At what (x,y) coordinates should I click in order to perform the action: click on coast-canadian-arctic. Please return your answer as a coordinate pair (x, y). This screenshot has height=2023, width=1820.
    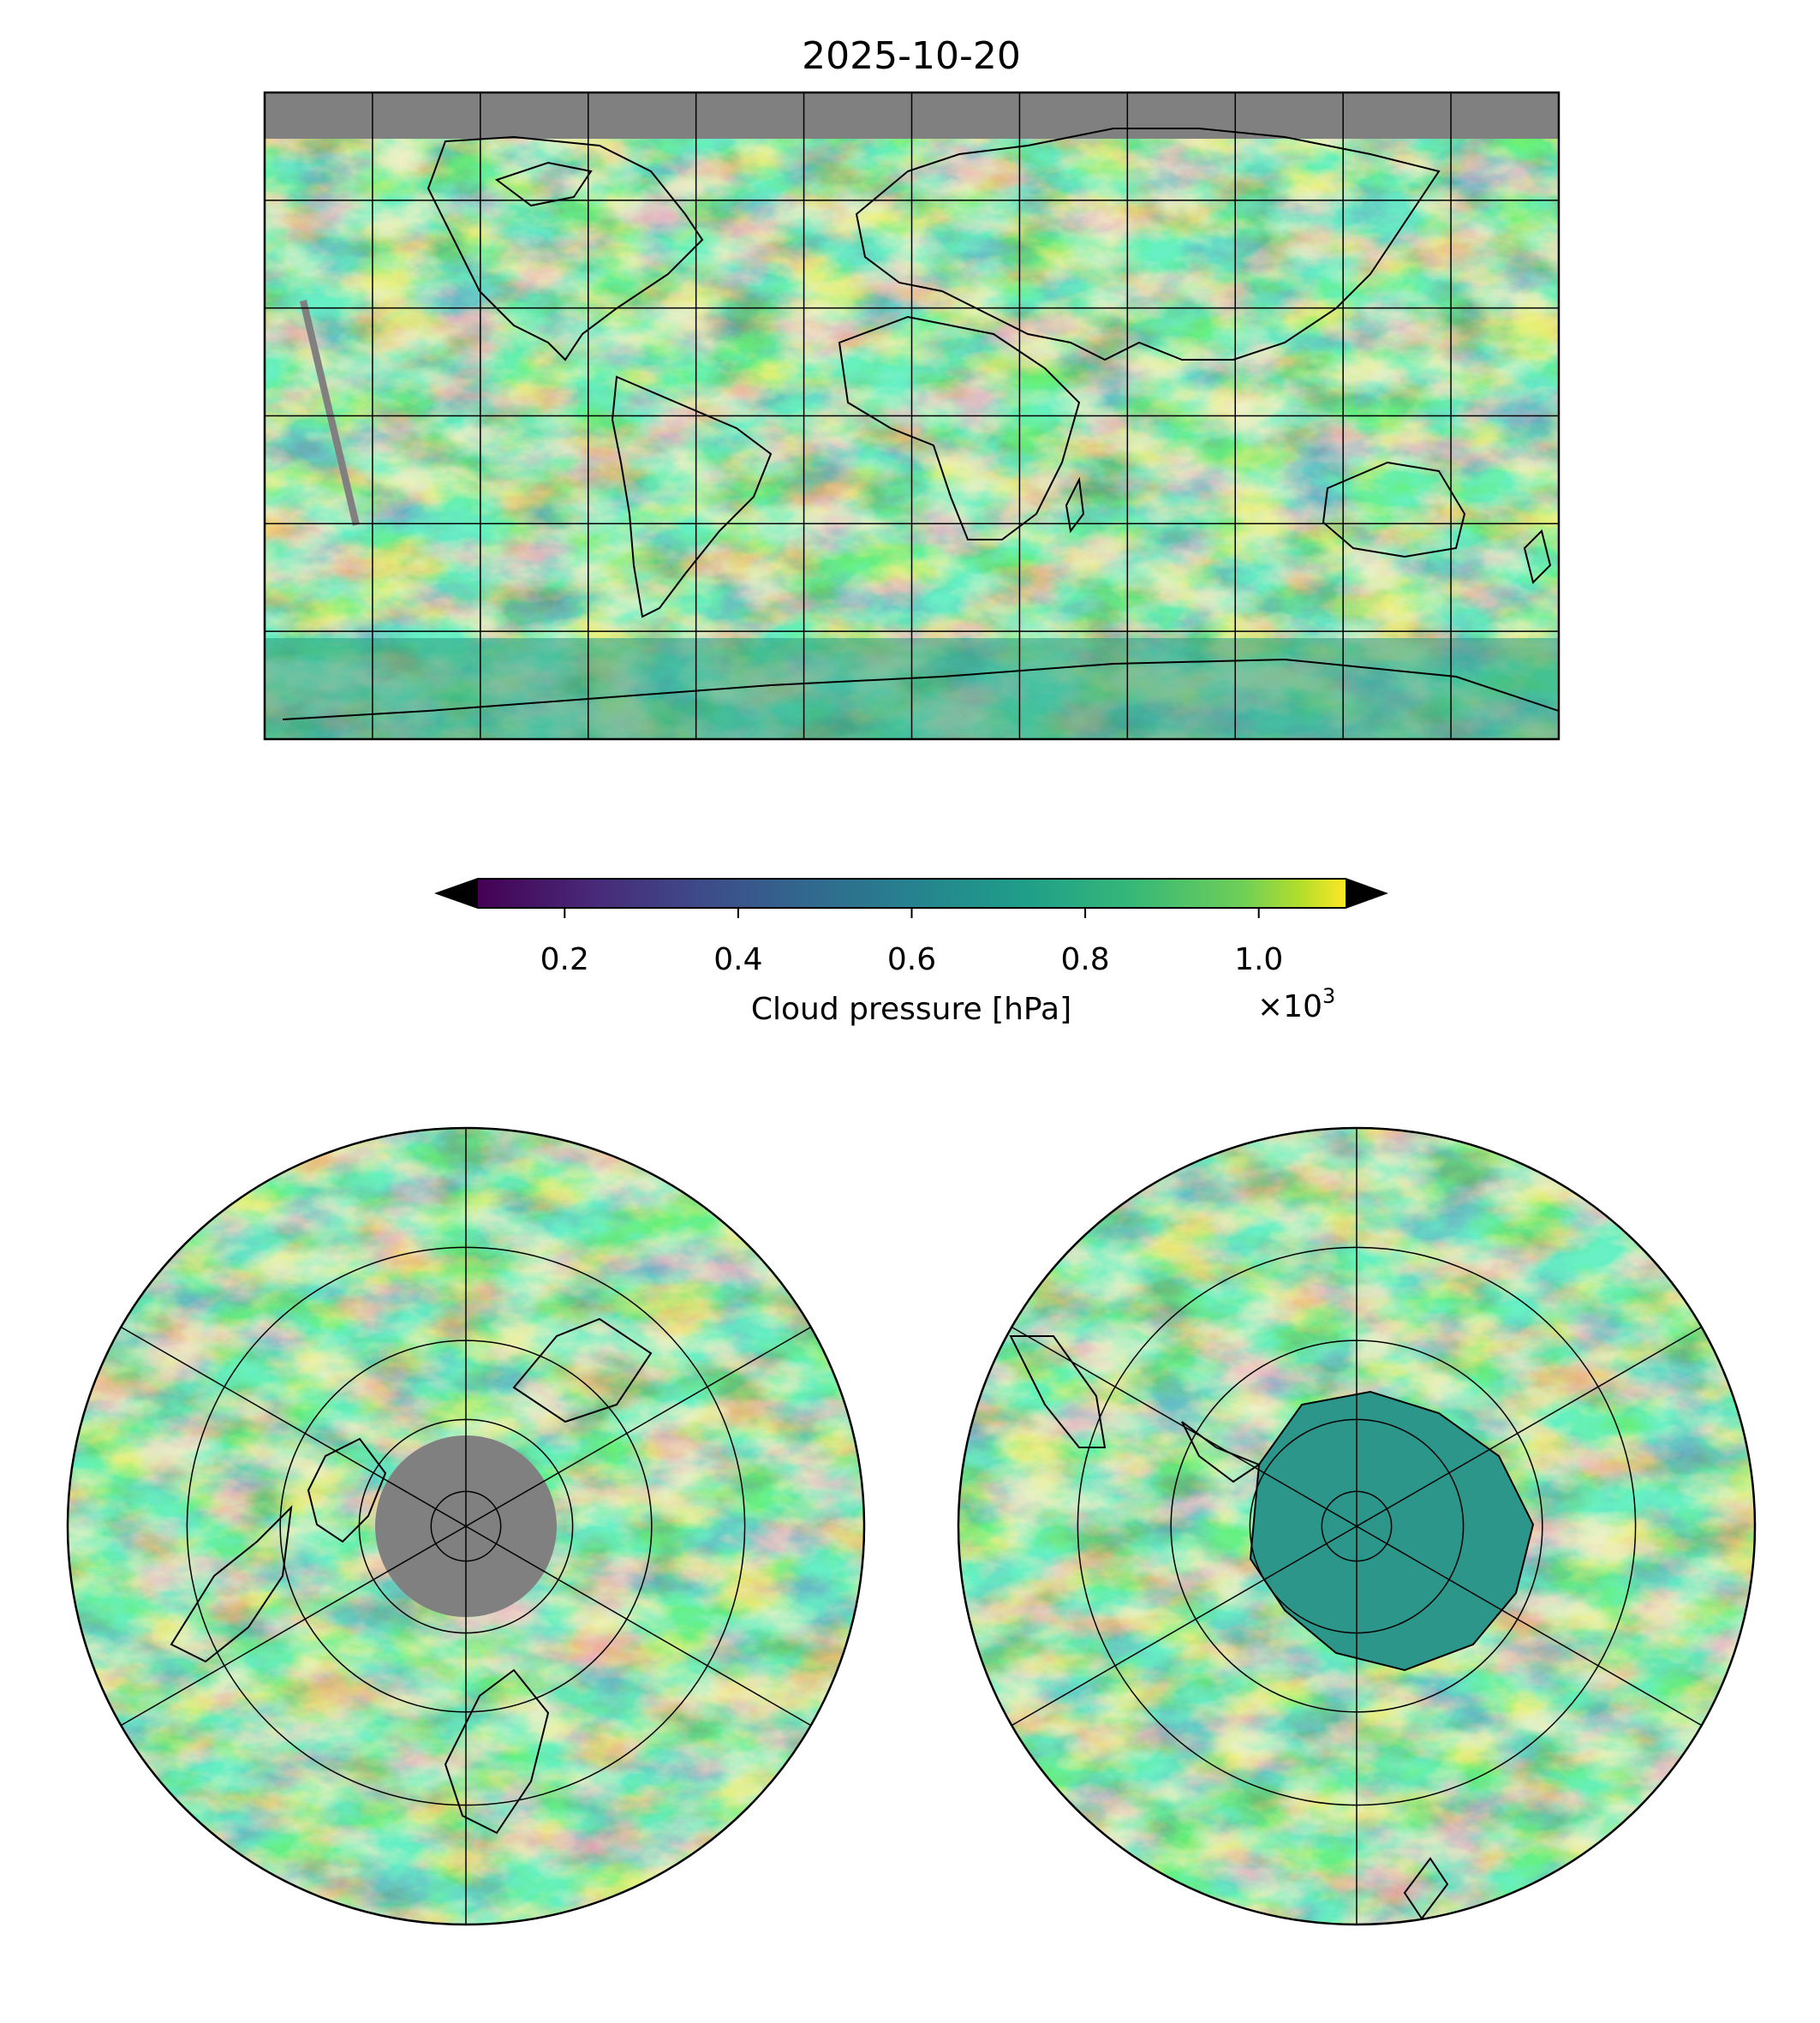
    Looking at the image, I should click on (231, 1584).